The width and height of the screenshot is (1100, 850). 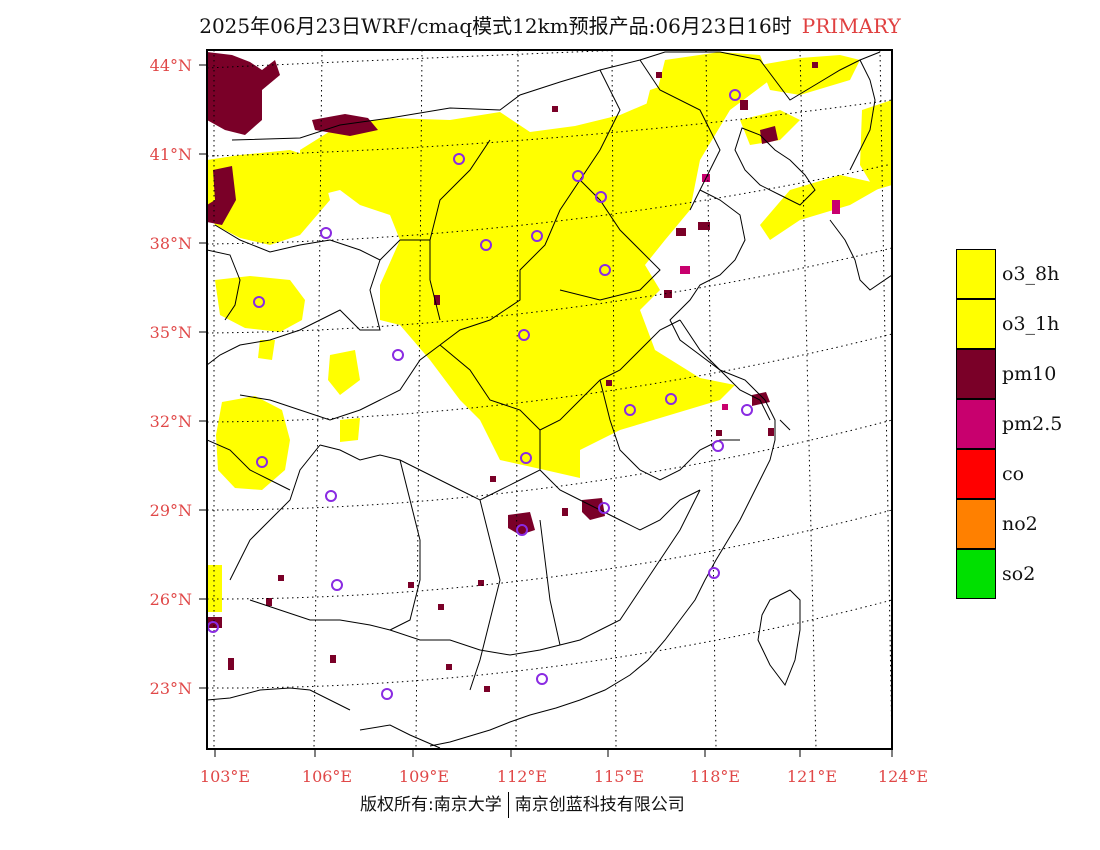 I want to click on lon-label: 106°E, so click(x=327, y=776).